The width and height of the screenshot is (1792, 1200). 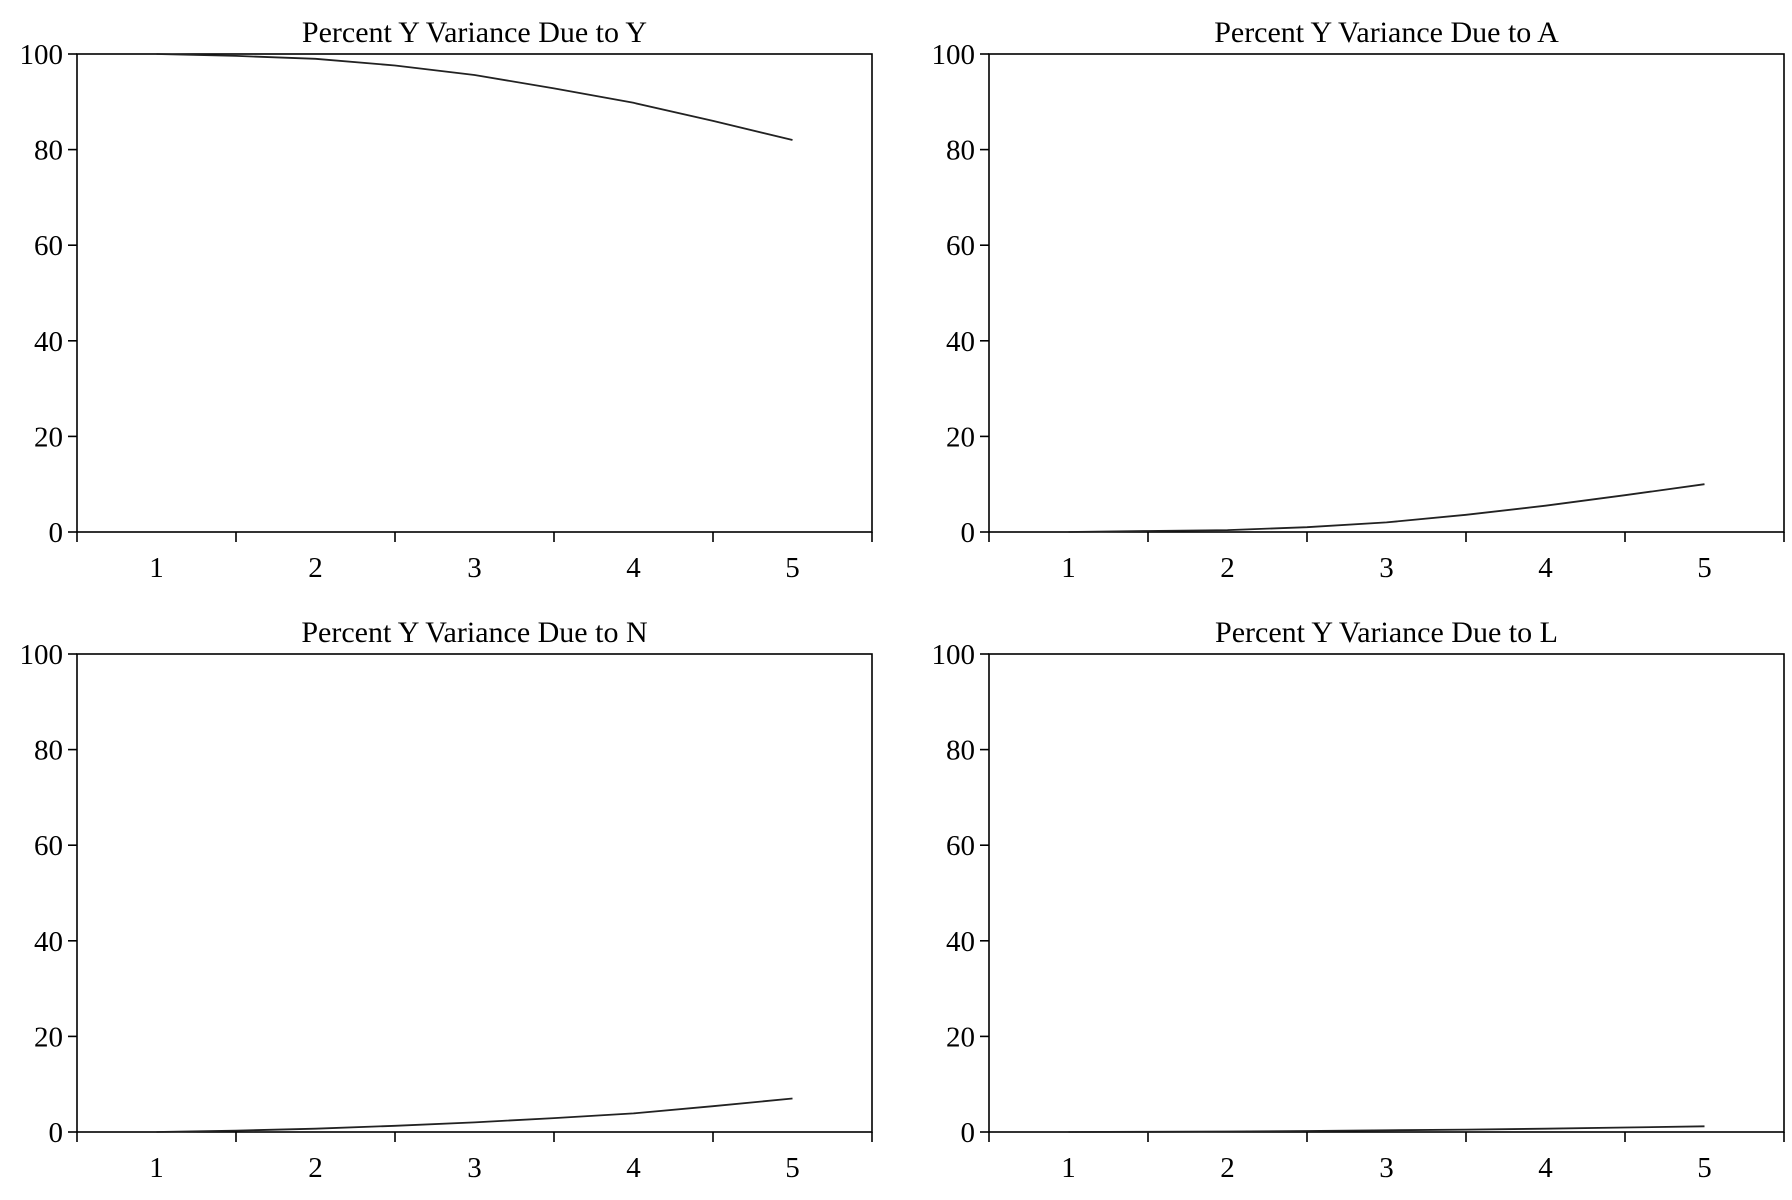 I want to click on chart-title: Percent Y Variance Due to Y, so click(x=474, y=32).